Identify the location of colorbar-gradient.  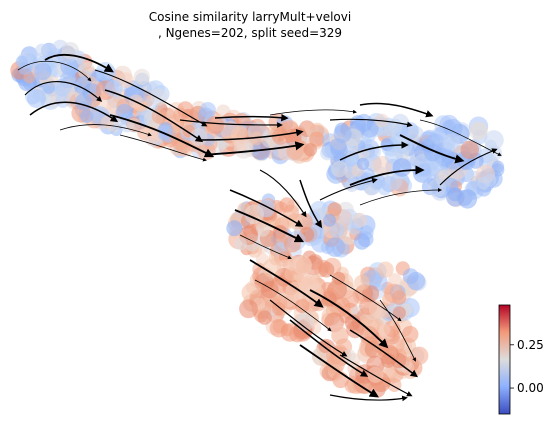
(504, 359).